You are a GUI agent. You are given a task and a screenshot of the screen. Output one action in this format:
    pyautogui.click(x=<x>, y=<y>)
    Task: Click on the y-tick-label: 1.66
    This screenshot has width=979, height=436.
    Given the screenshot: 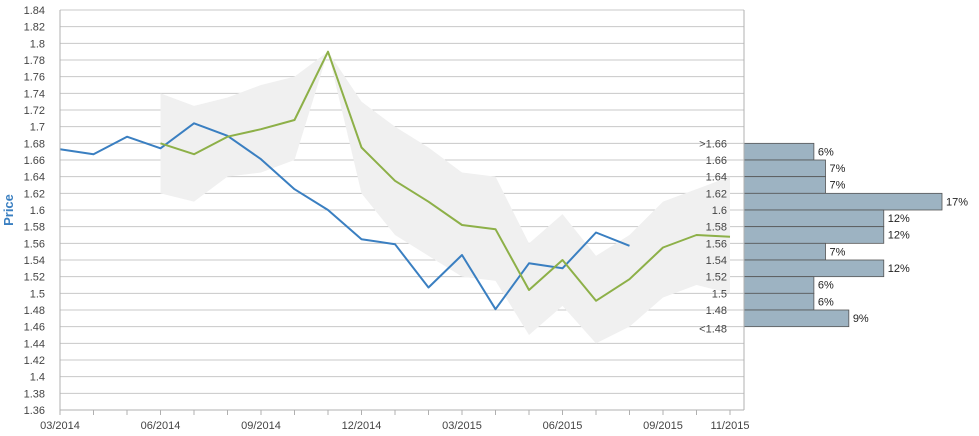 What is the action you would take?
    pyautogui.click(x=34, y=161)
    